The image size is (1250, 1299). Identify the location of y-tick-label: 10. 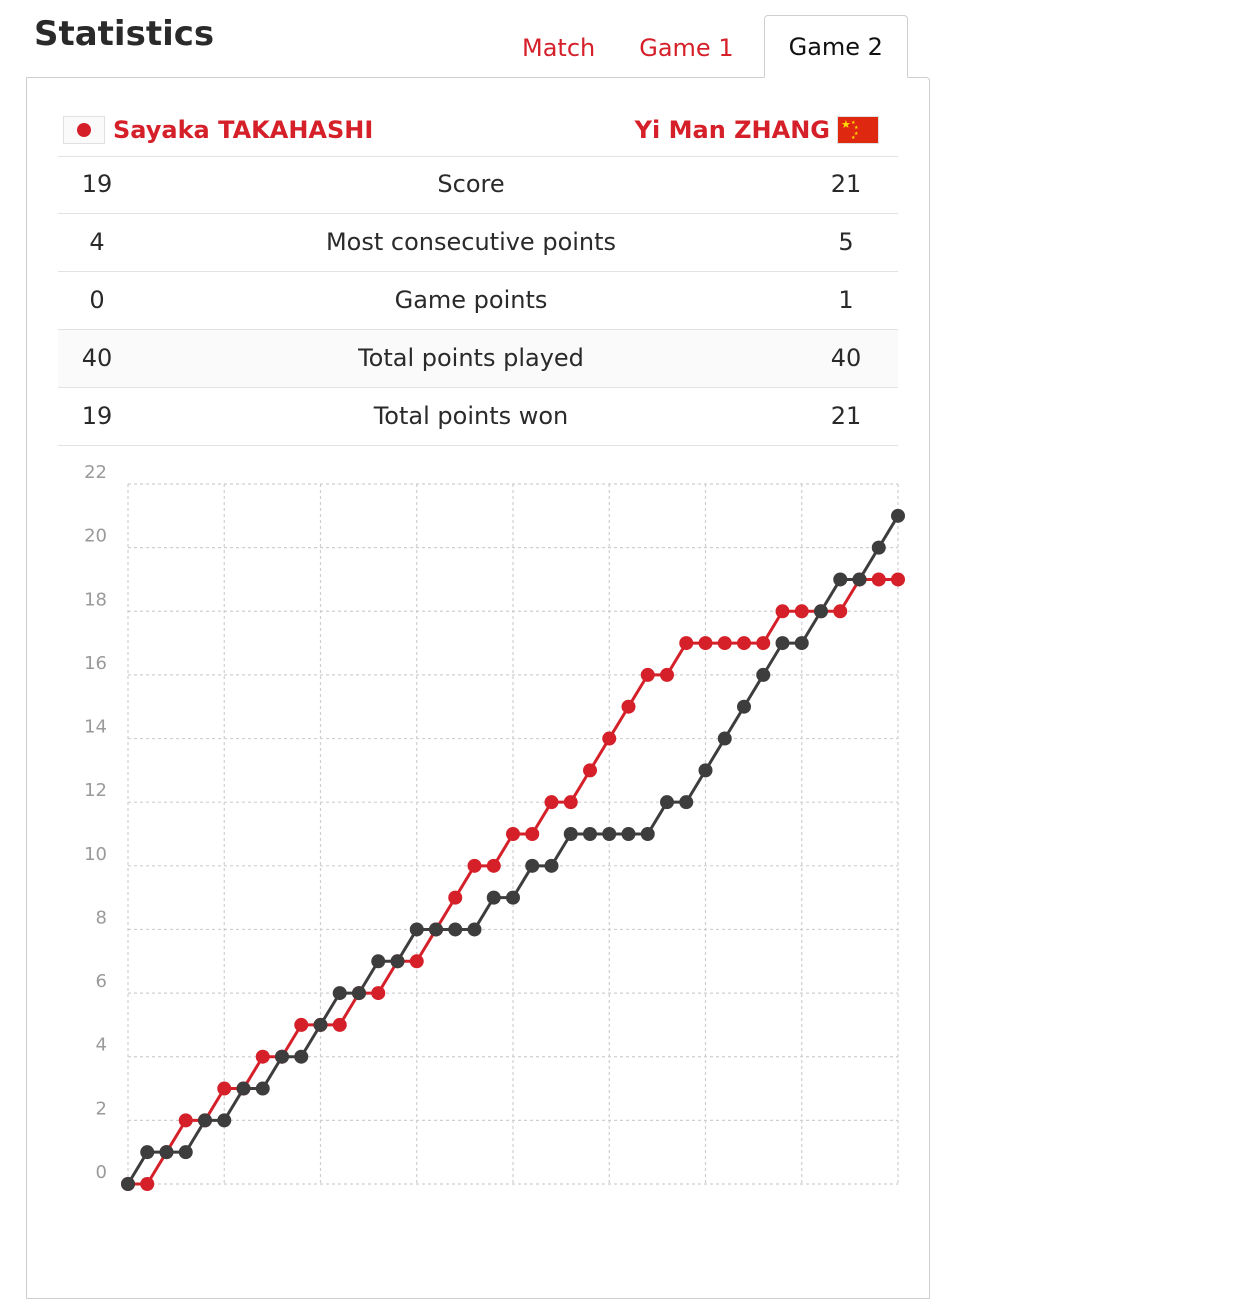
(95, 854).